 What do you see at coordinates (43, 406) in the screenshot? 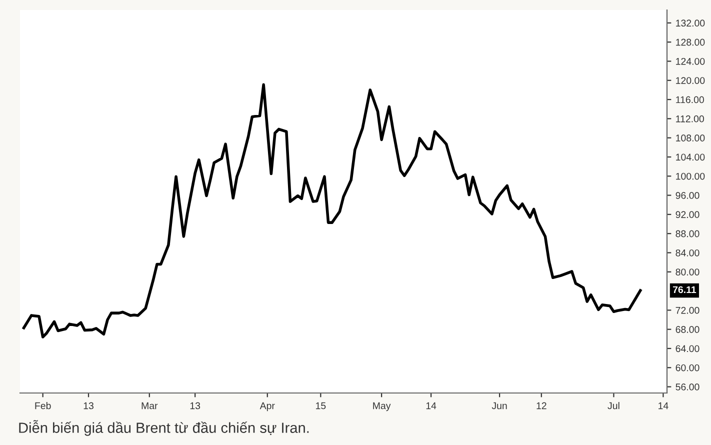
I see `x-tick-label: Feb` at bounding box center [43, 406].